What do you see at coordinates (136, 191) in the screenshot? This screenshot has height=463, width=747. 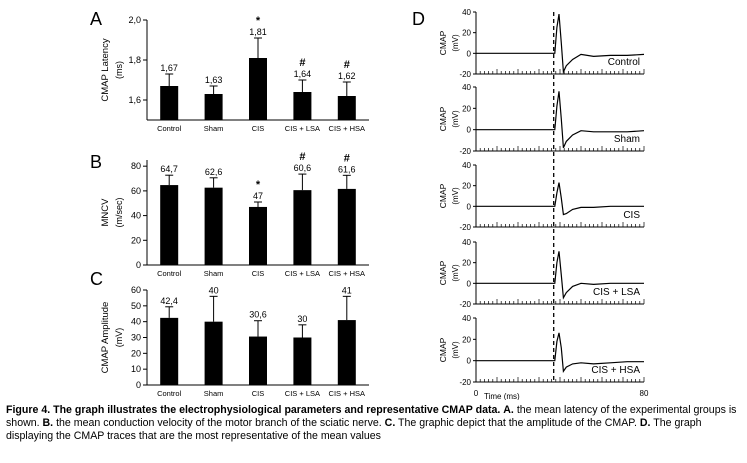 I see `y-tick-label: 60` at bounding box center [136, 191].